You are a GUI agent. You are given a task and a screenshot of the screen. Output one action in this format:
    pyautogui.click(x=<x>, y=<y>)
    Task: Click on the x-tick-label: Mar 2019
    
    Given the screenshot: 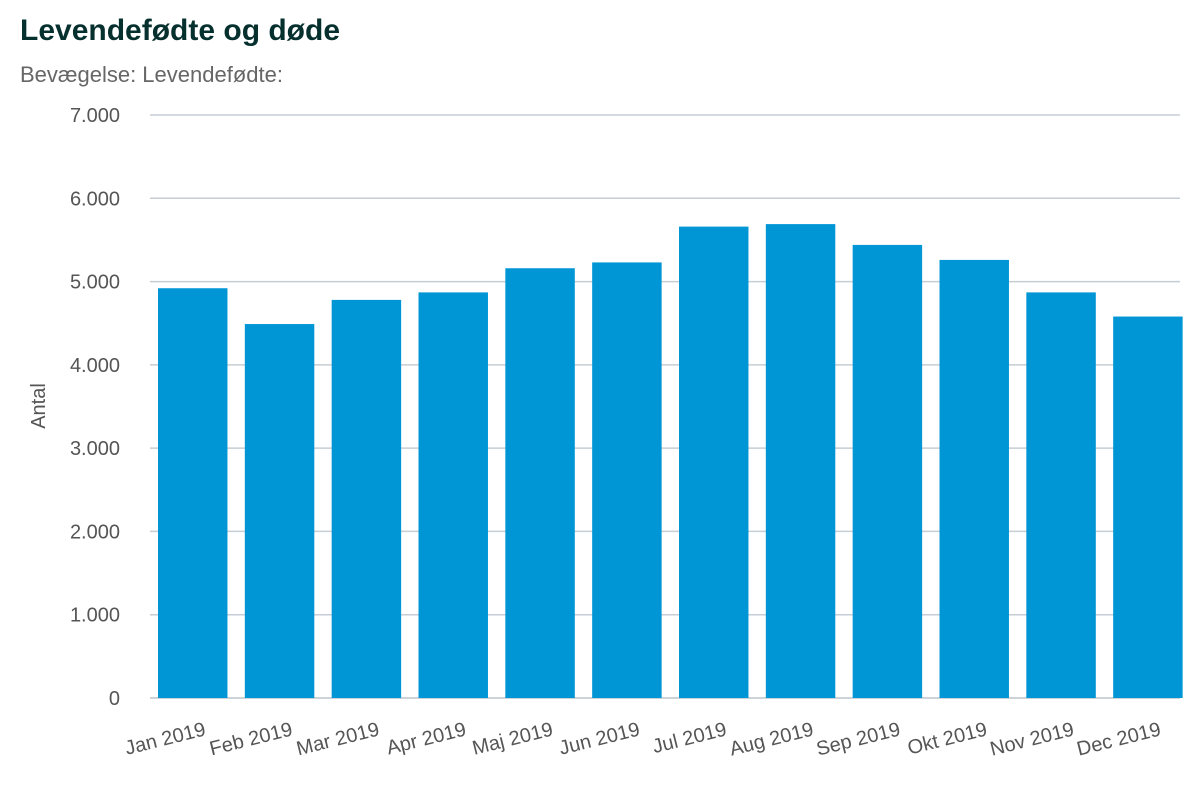 What is the action you would take?
    pyautogui.click(x=337, y=740)
    